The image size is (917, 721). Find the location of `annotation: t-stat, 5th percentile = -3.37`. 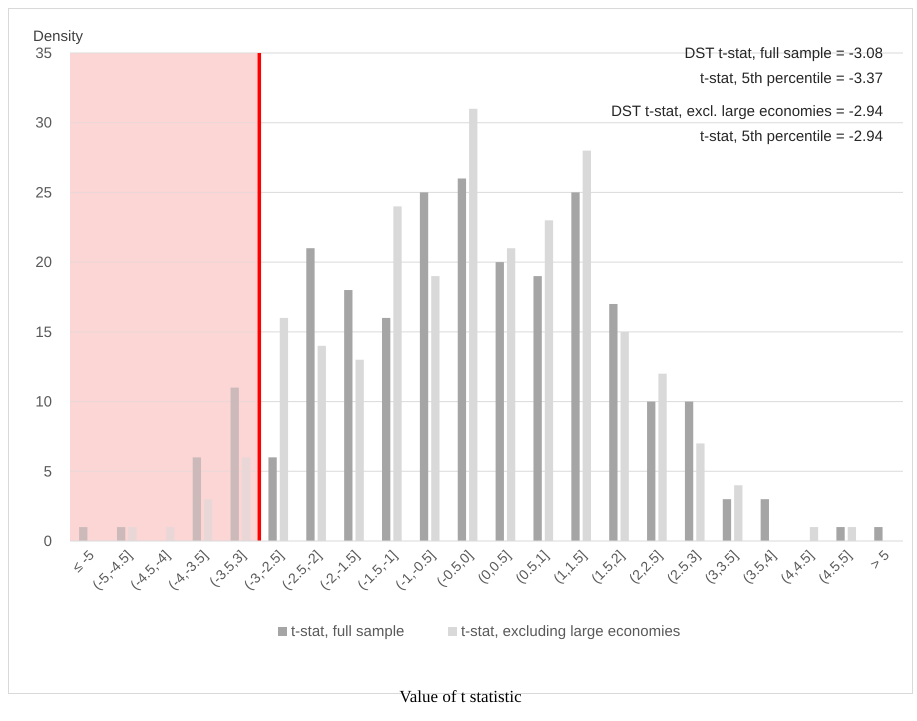

annotation: t-stat, 5th percentile = -3.37 is located at coordinates (791, 78).